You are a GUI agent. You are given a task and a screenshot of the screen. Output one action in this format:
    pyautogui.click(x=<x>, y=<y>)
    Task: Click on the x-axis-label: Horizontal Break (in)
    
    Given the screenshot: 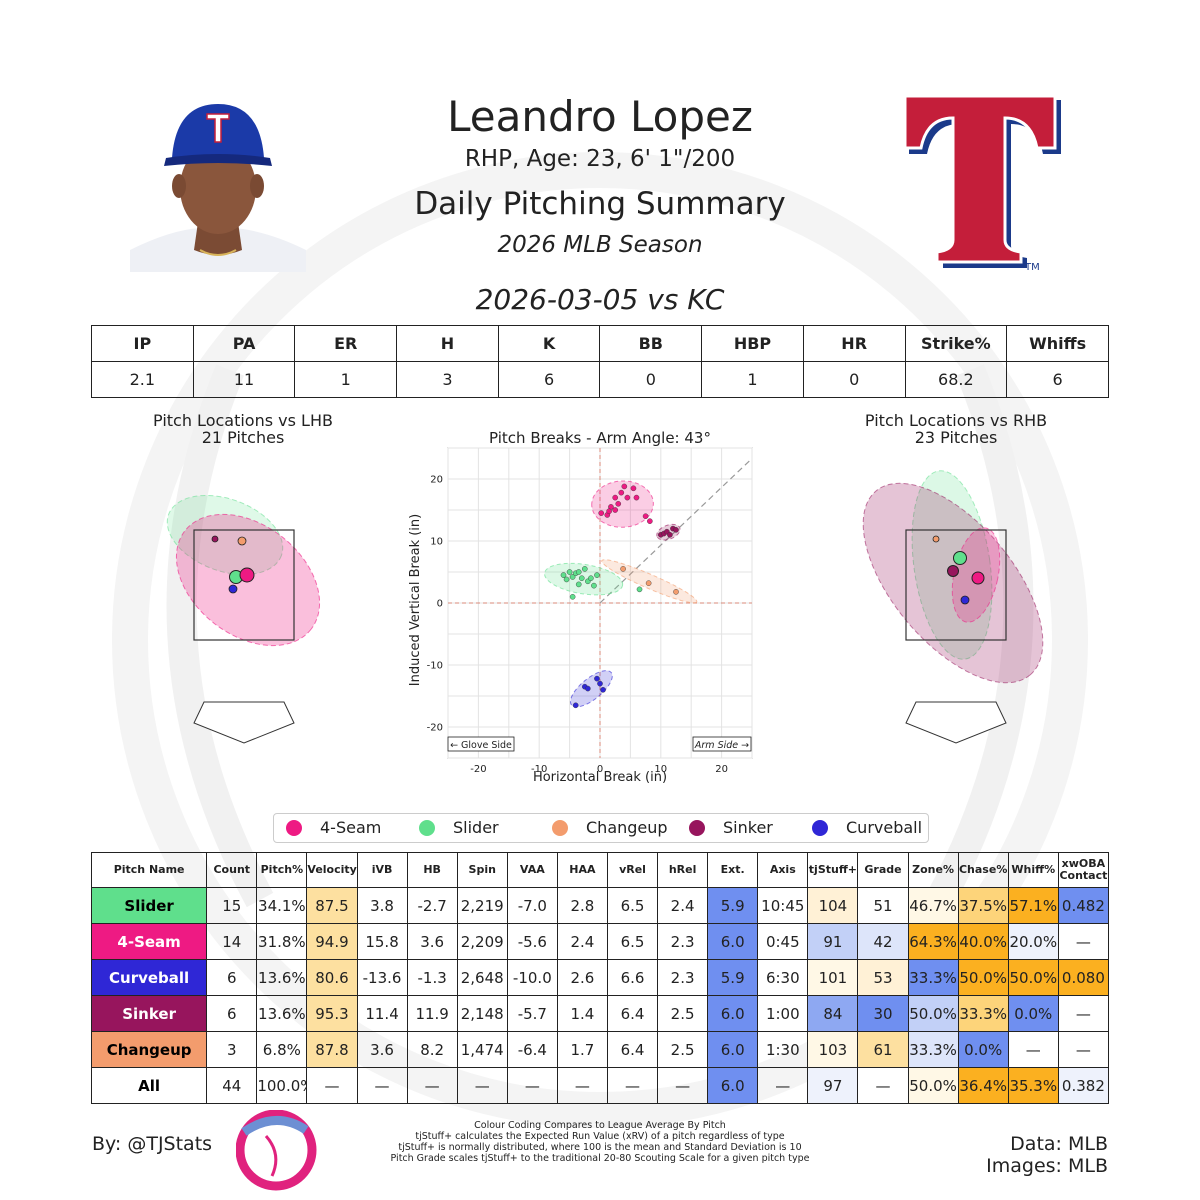 What is the action you would take?
    pyautogui.click(x=600, y=777)
    